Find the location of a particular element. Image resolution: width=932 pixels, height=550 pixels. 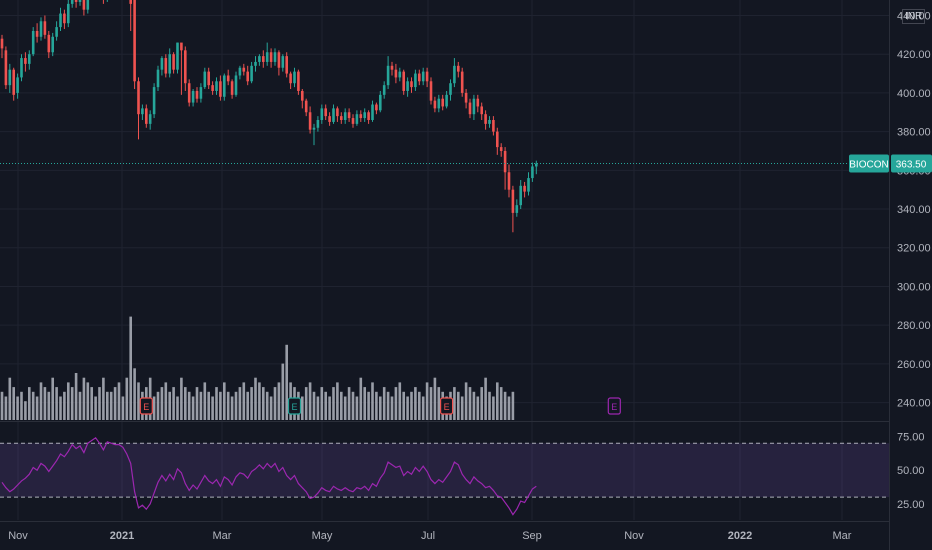

earnings-marker-box is located at coordinates (447, 406).